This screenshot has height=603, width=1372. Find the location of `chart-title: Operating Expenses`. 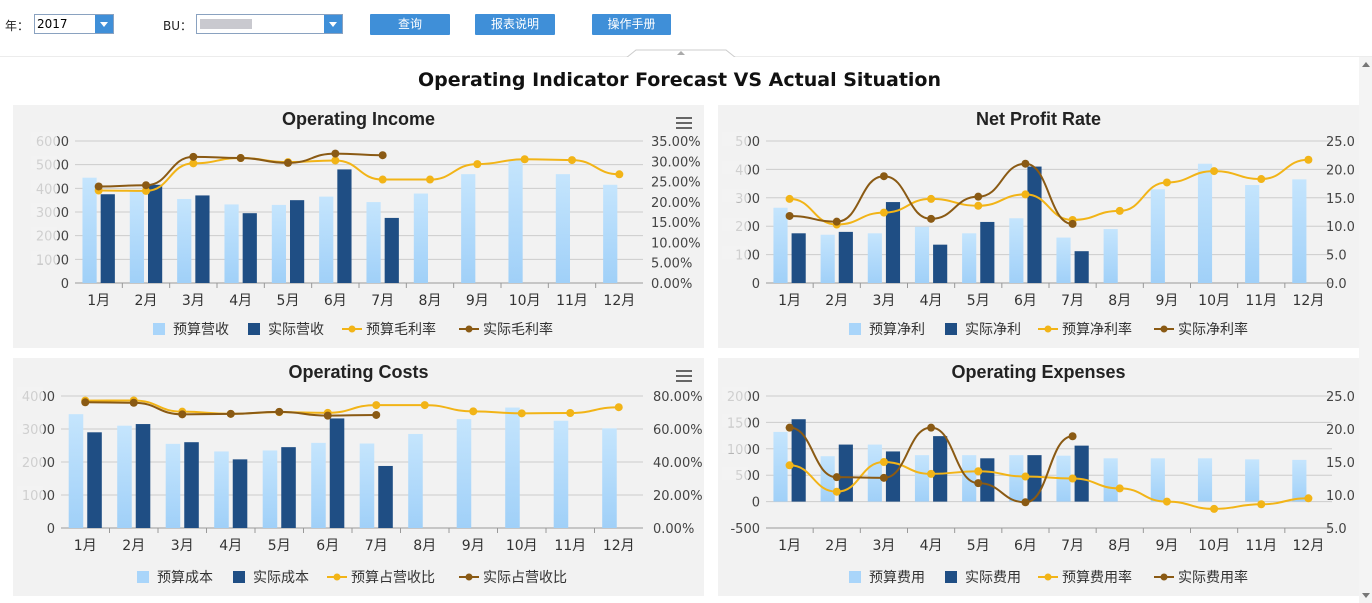

chart-title: Operating Expenses is located at coordinates (1038, 372).